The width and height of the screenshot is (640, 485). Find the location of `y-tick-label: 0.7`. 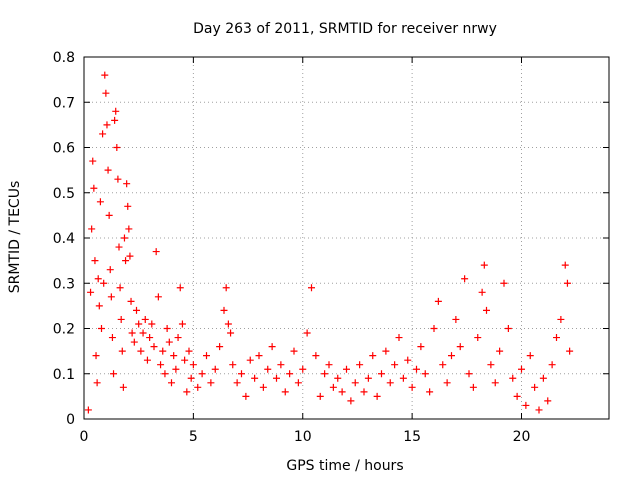

y-tick-label: 0.7 is located at coordinates (64, 103).